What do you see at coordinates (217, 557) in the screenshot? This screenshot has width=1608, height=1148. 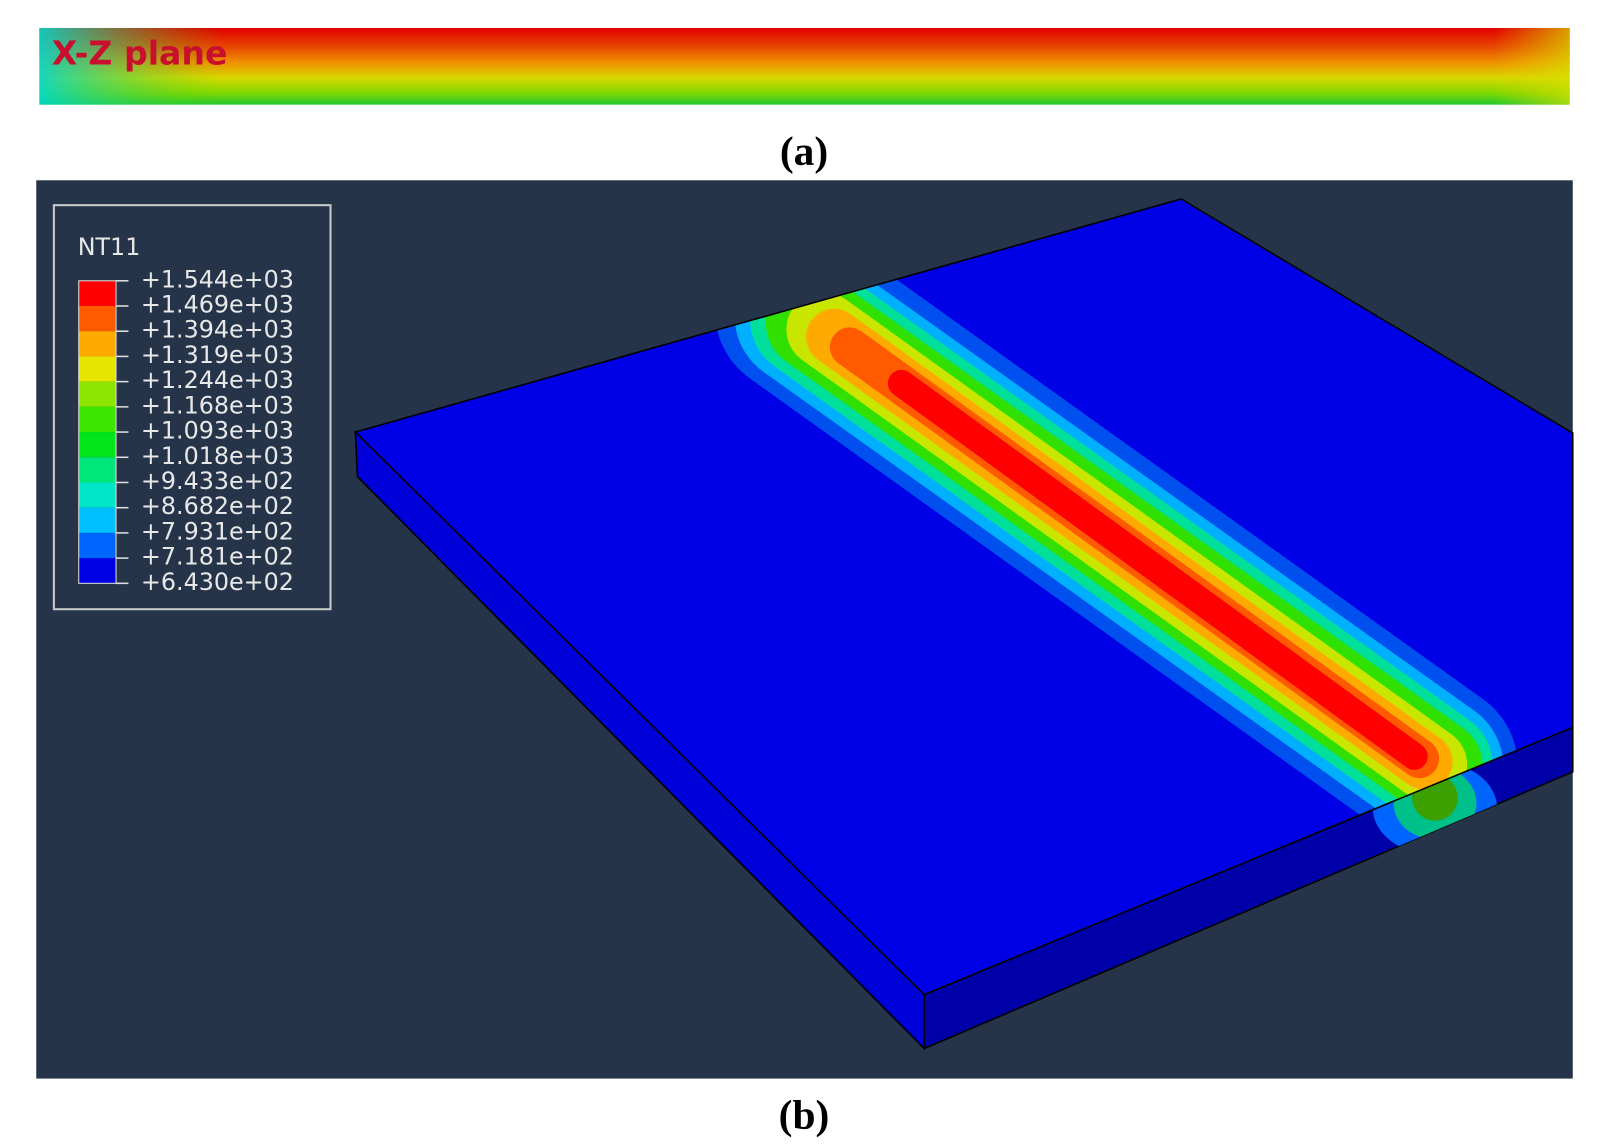 I see `legend-label: +7.181e+02` at bounding box center [217, 557].